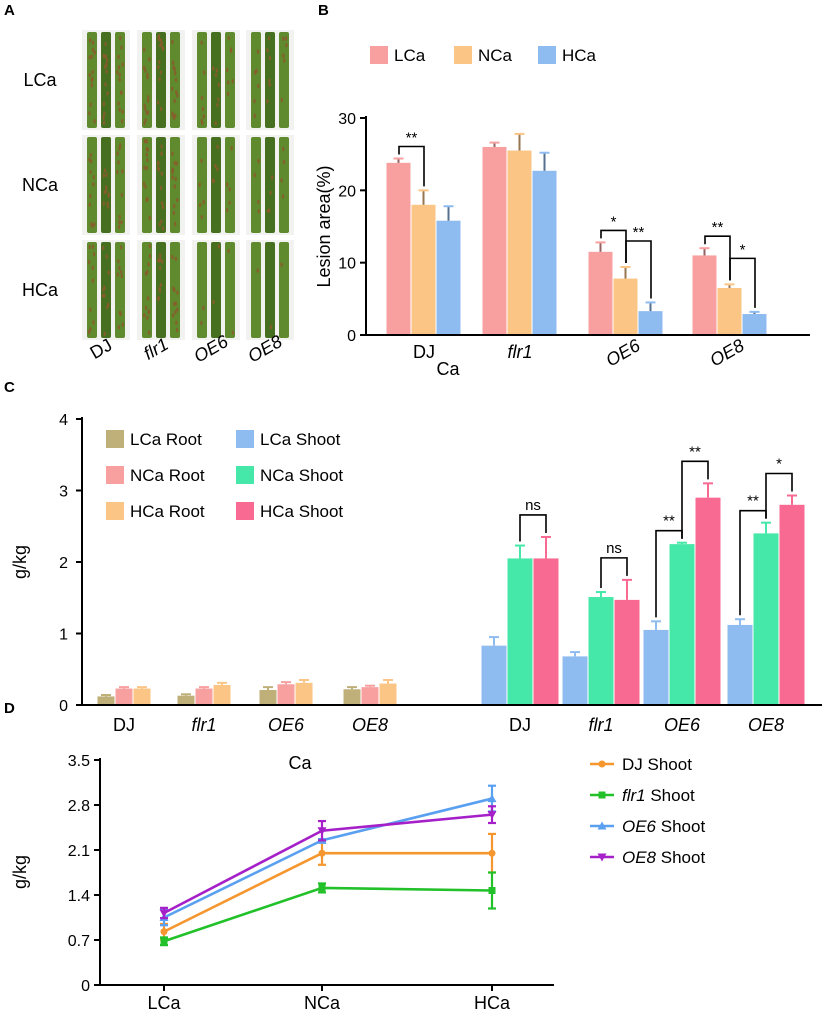 The height and width of the screenshot is (1014, 829). I want to click on legend-item-dj: DJ Shoot, so click(641, 764).